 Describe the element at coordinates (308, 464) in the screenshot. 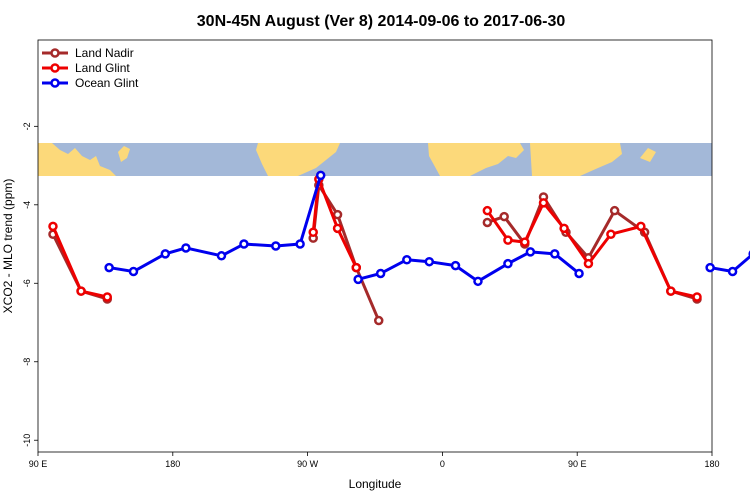

I see `x-tick-label: 90 W` at that location.